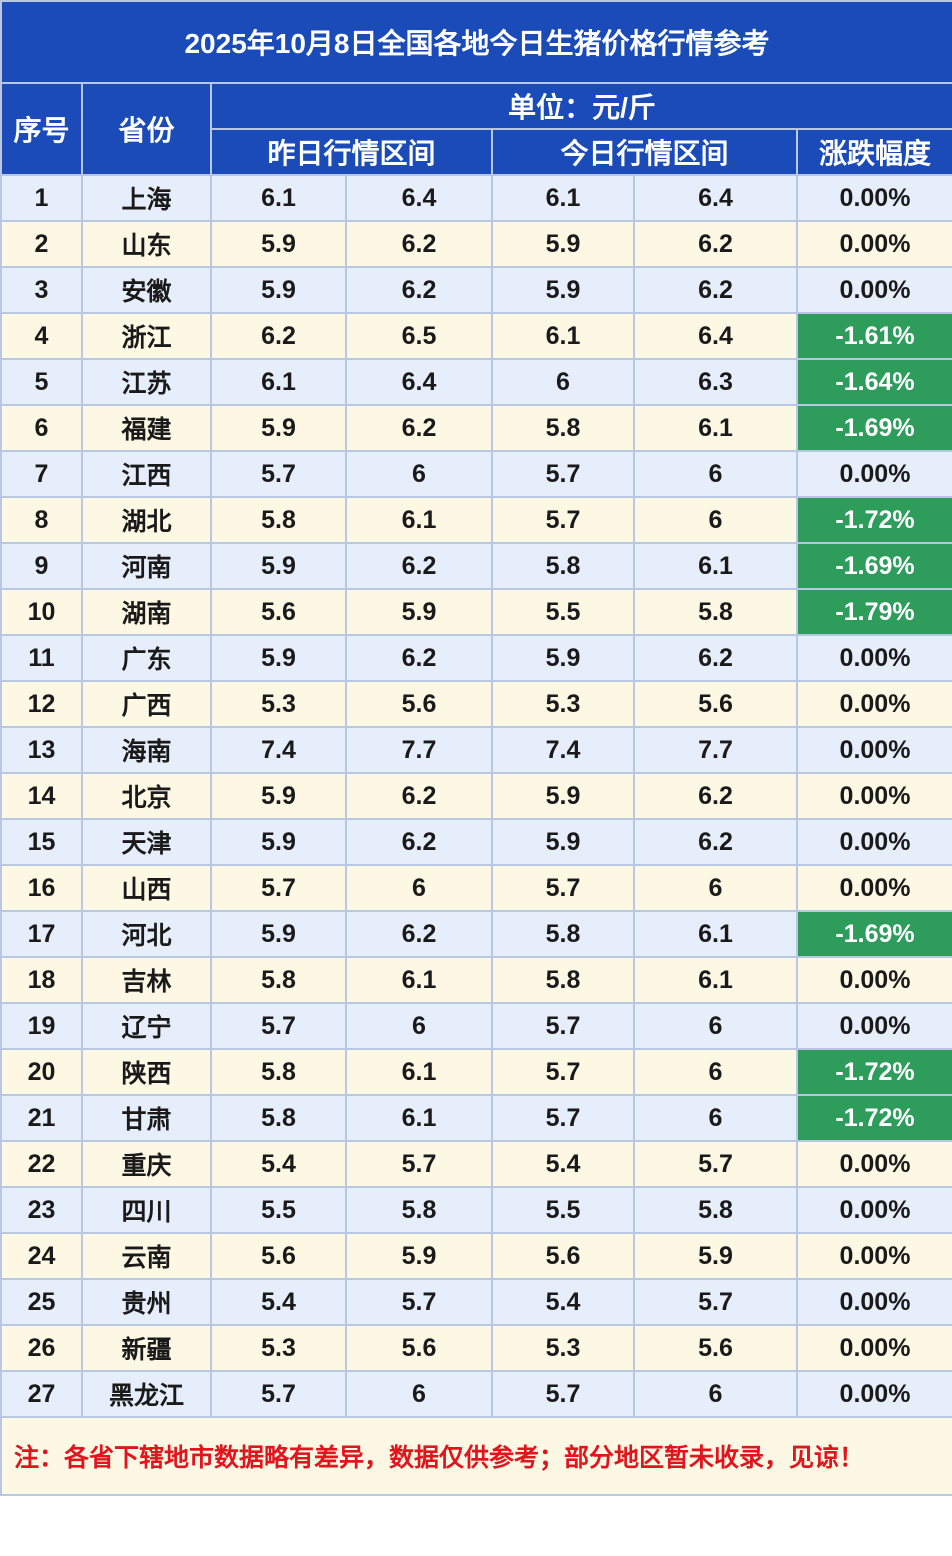 The image size is (952, 1556). Describe the element at coordinates (146, 1394) in the screenshot. I see `cell-province: 黑龙江` at that location.